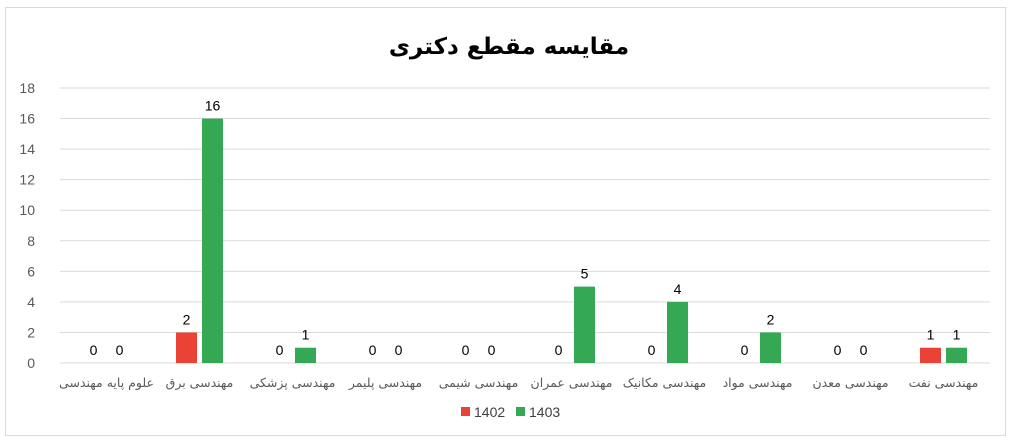 This screenshot has width=1014, height=446. What do you see at coordinates (544, 412) in the screenshot?
I see `legend-label: 1403` at bounding box center [544, 412].